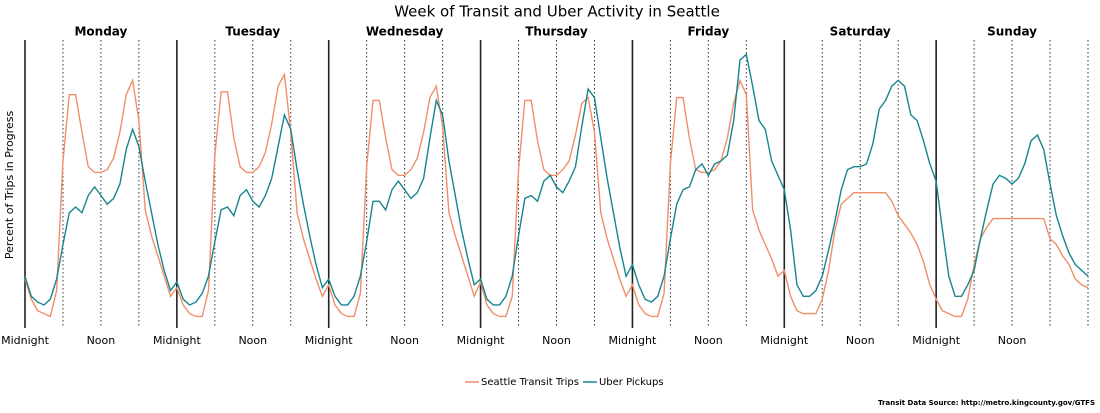  I want to click on day-label: Saturday, so click(860, 32).